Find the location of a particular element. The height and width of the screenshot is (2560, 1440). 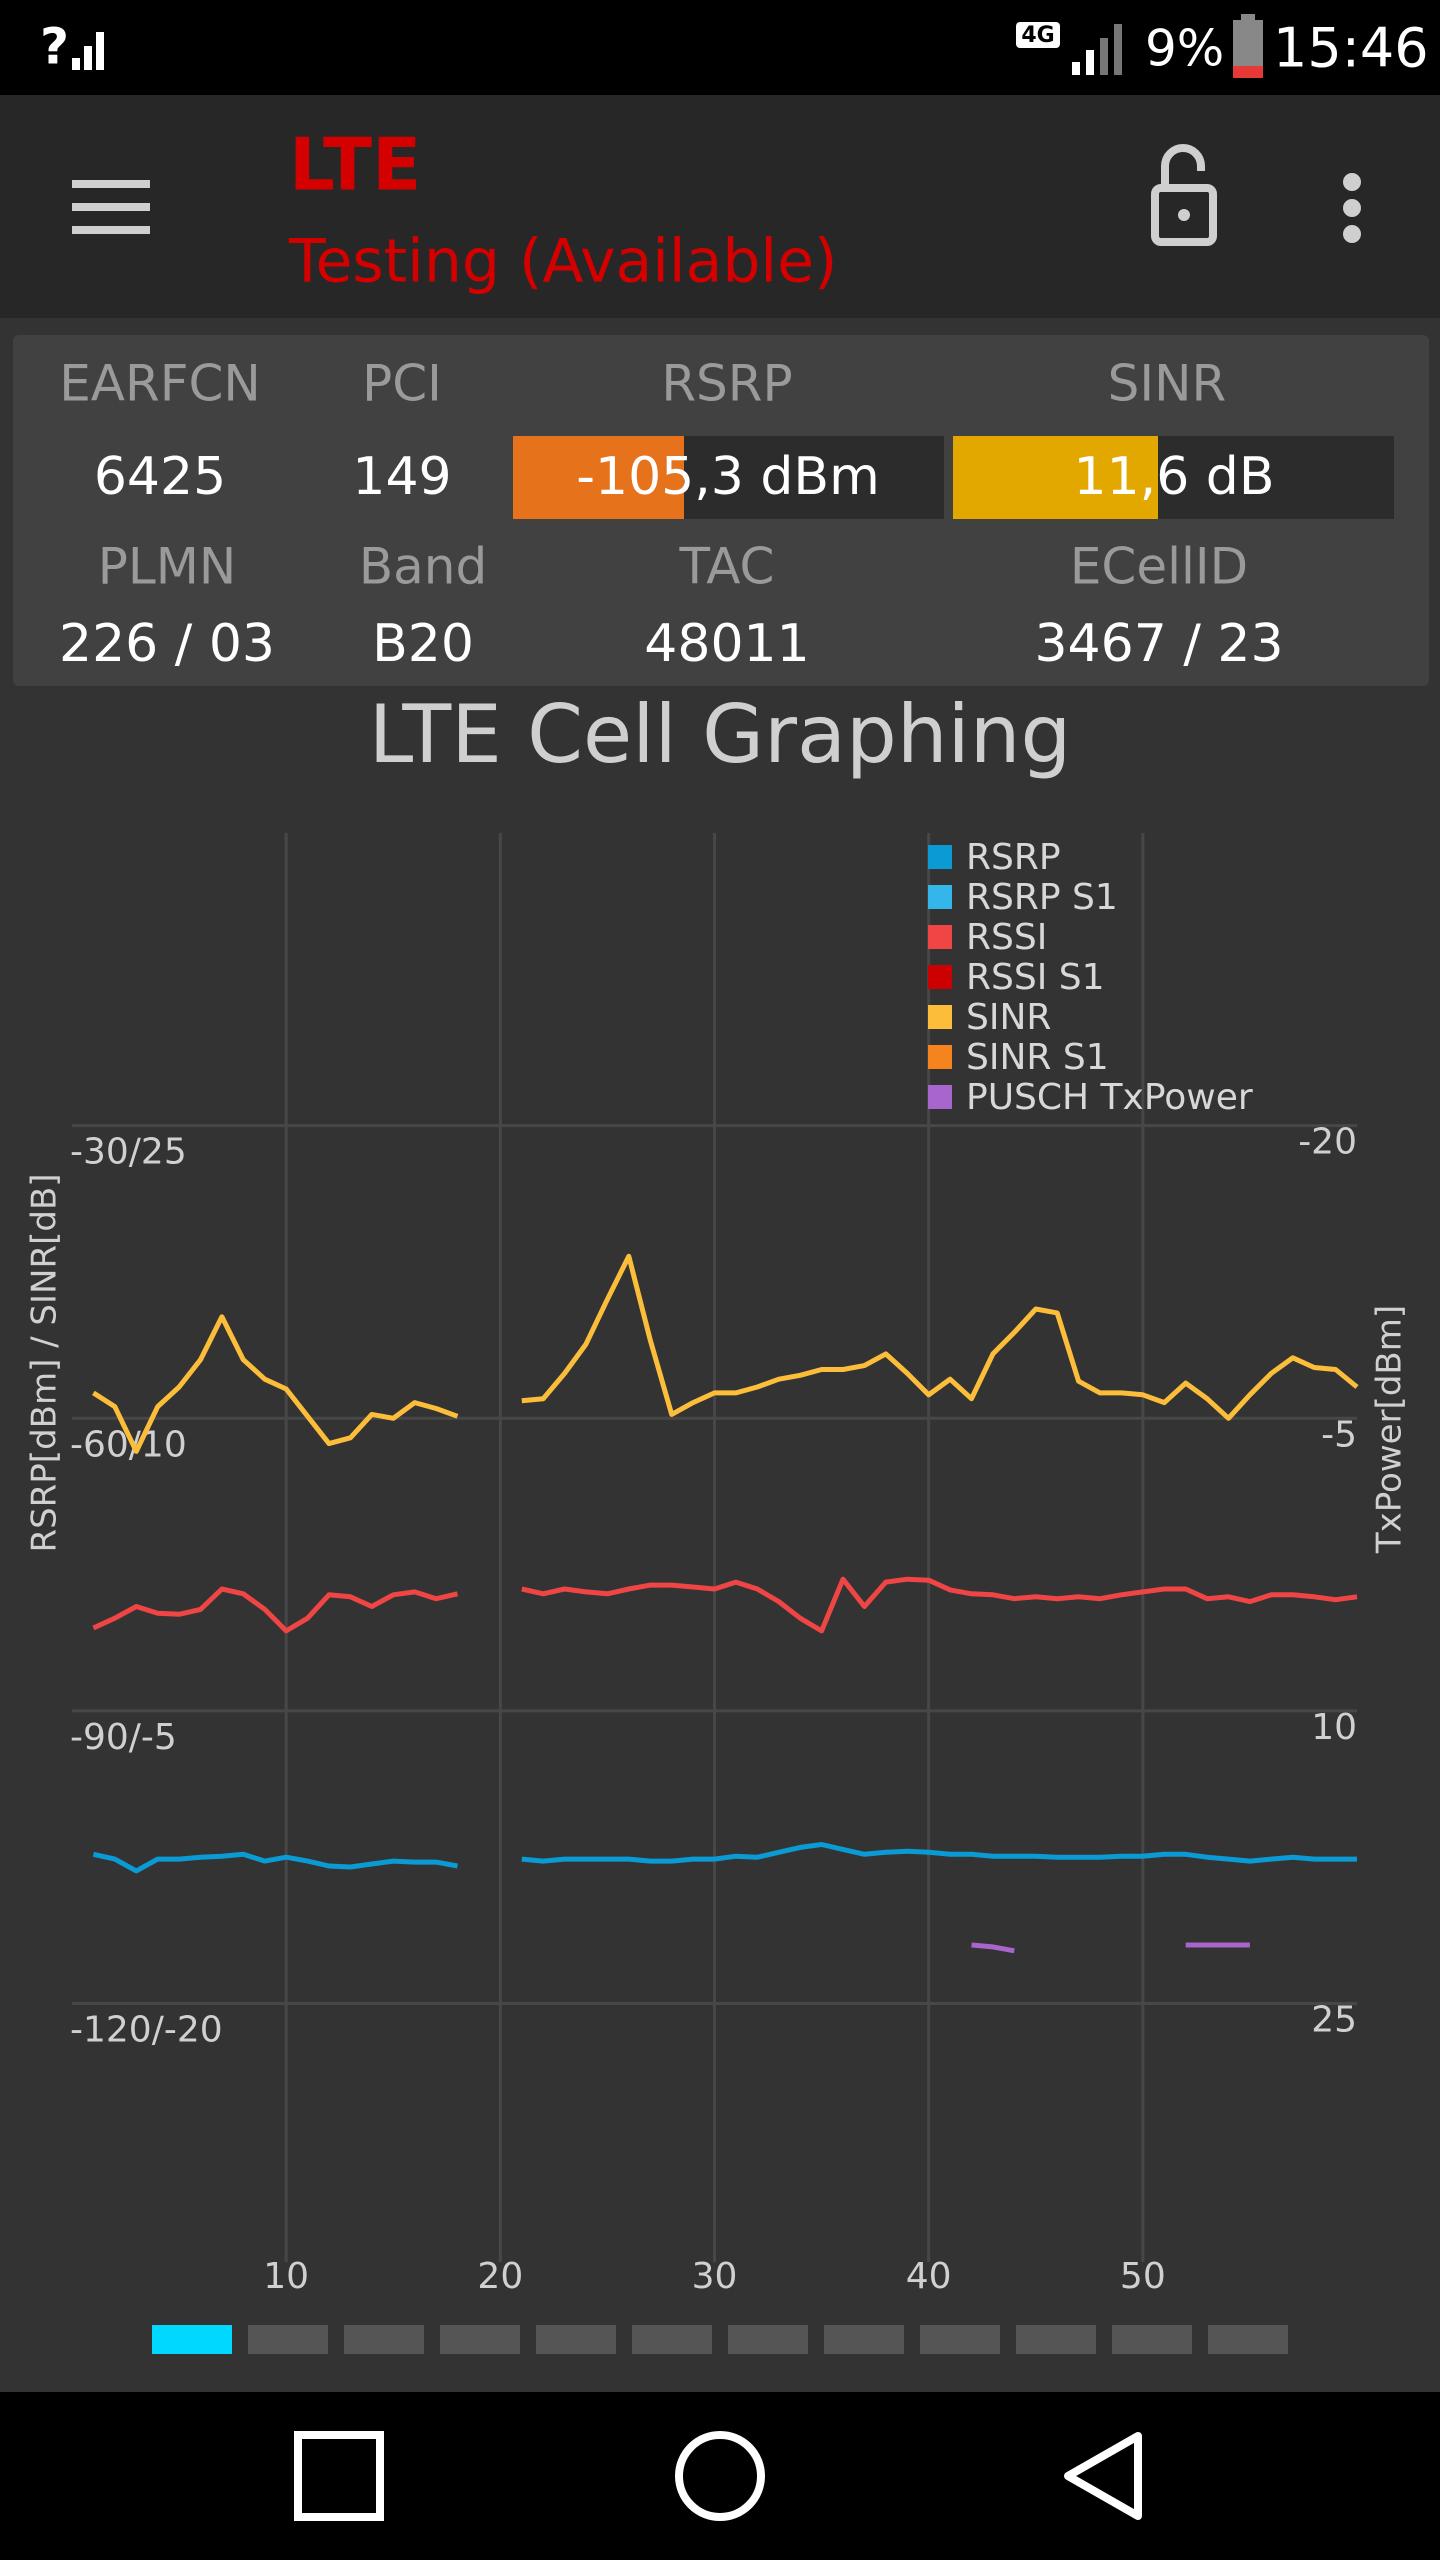

overflow-button is located at coordinates (1352, 208).